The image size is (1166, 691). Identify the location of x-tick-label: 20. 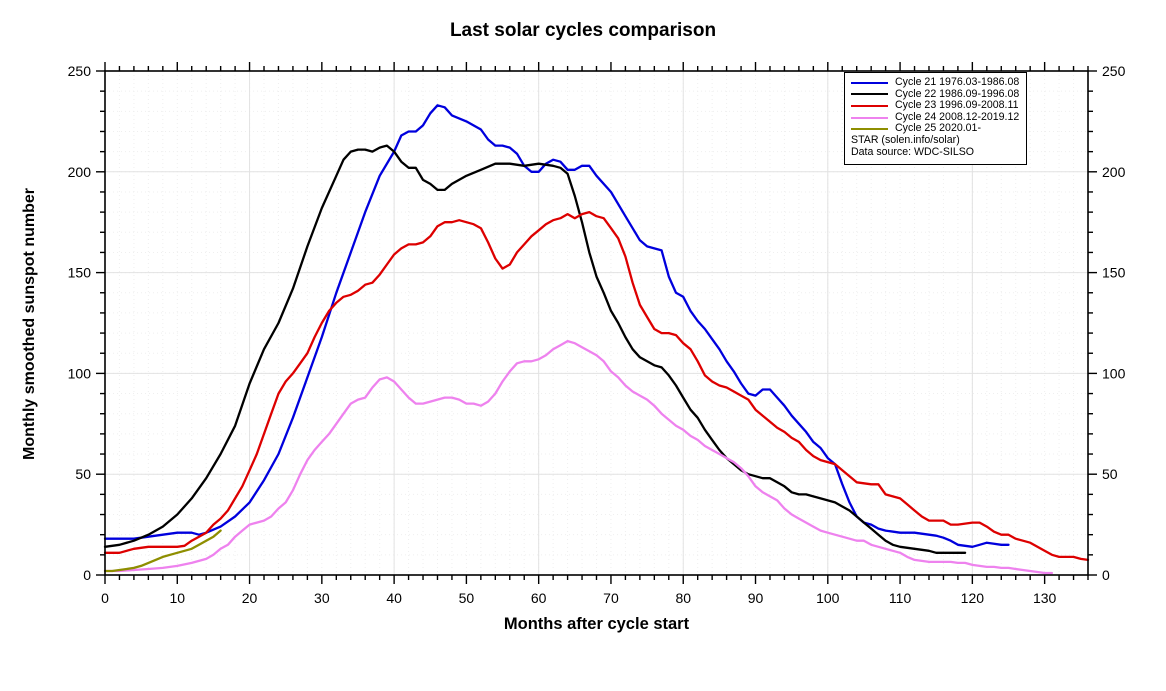
(250, 598).